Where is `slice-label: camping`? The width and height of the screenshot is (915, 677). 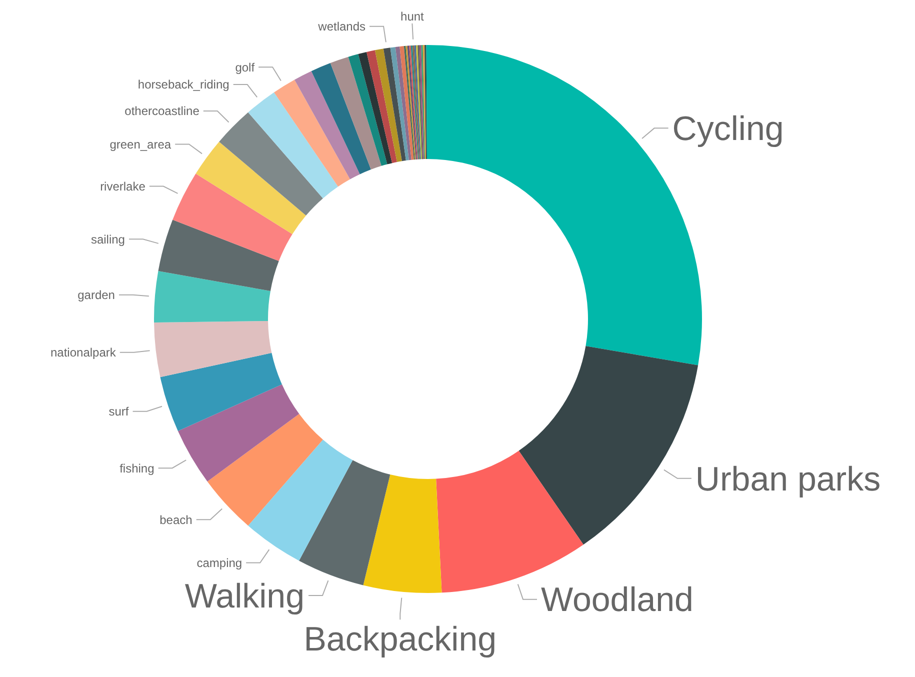
slice-label: camping is located at coordinates (219, 563).